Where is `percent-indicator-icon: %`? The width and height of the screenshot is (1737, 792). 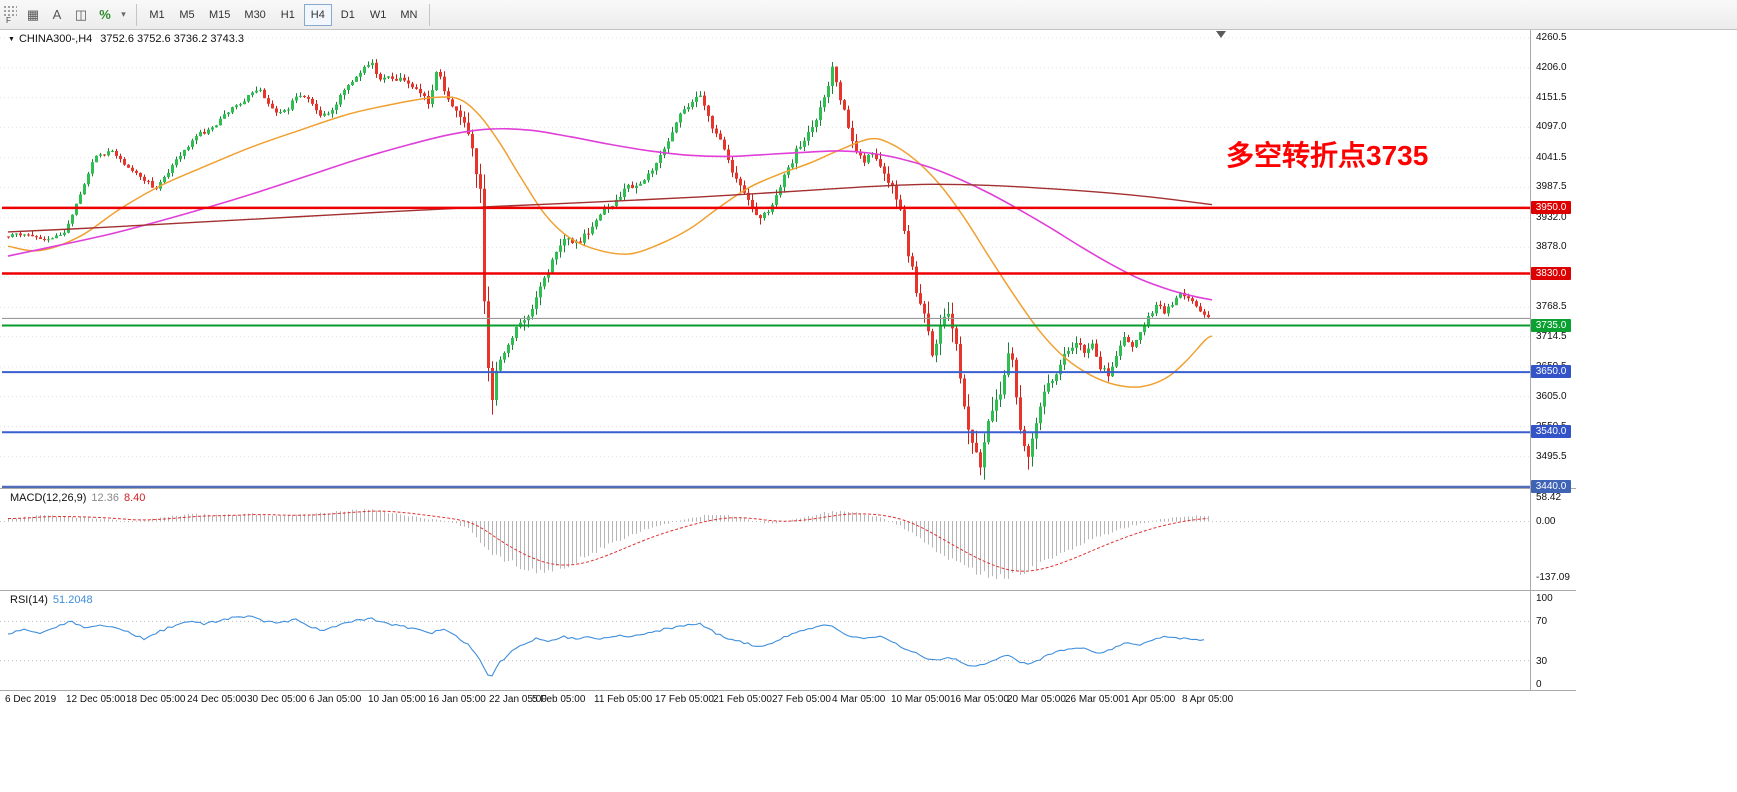 percent-indicator-icon: % is located at coordinates (105, 14).